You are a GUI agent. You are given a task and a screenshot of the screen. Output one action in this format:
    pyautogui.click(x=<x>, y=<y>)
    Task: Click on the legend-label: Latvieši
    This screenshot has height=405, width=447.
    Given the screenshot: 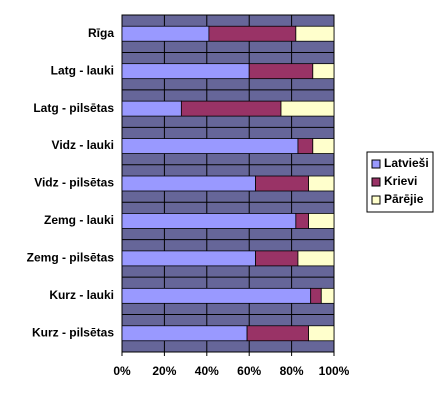 What is the action you would take?
    pyautogui.click(x=406, y=163)
    